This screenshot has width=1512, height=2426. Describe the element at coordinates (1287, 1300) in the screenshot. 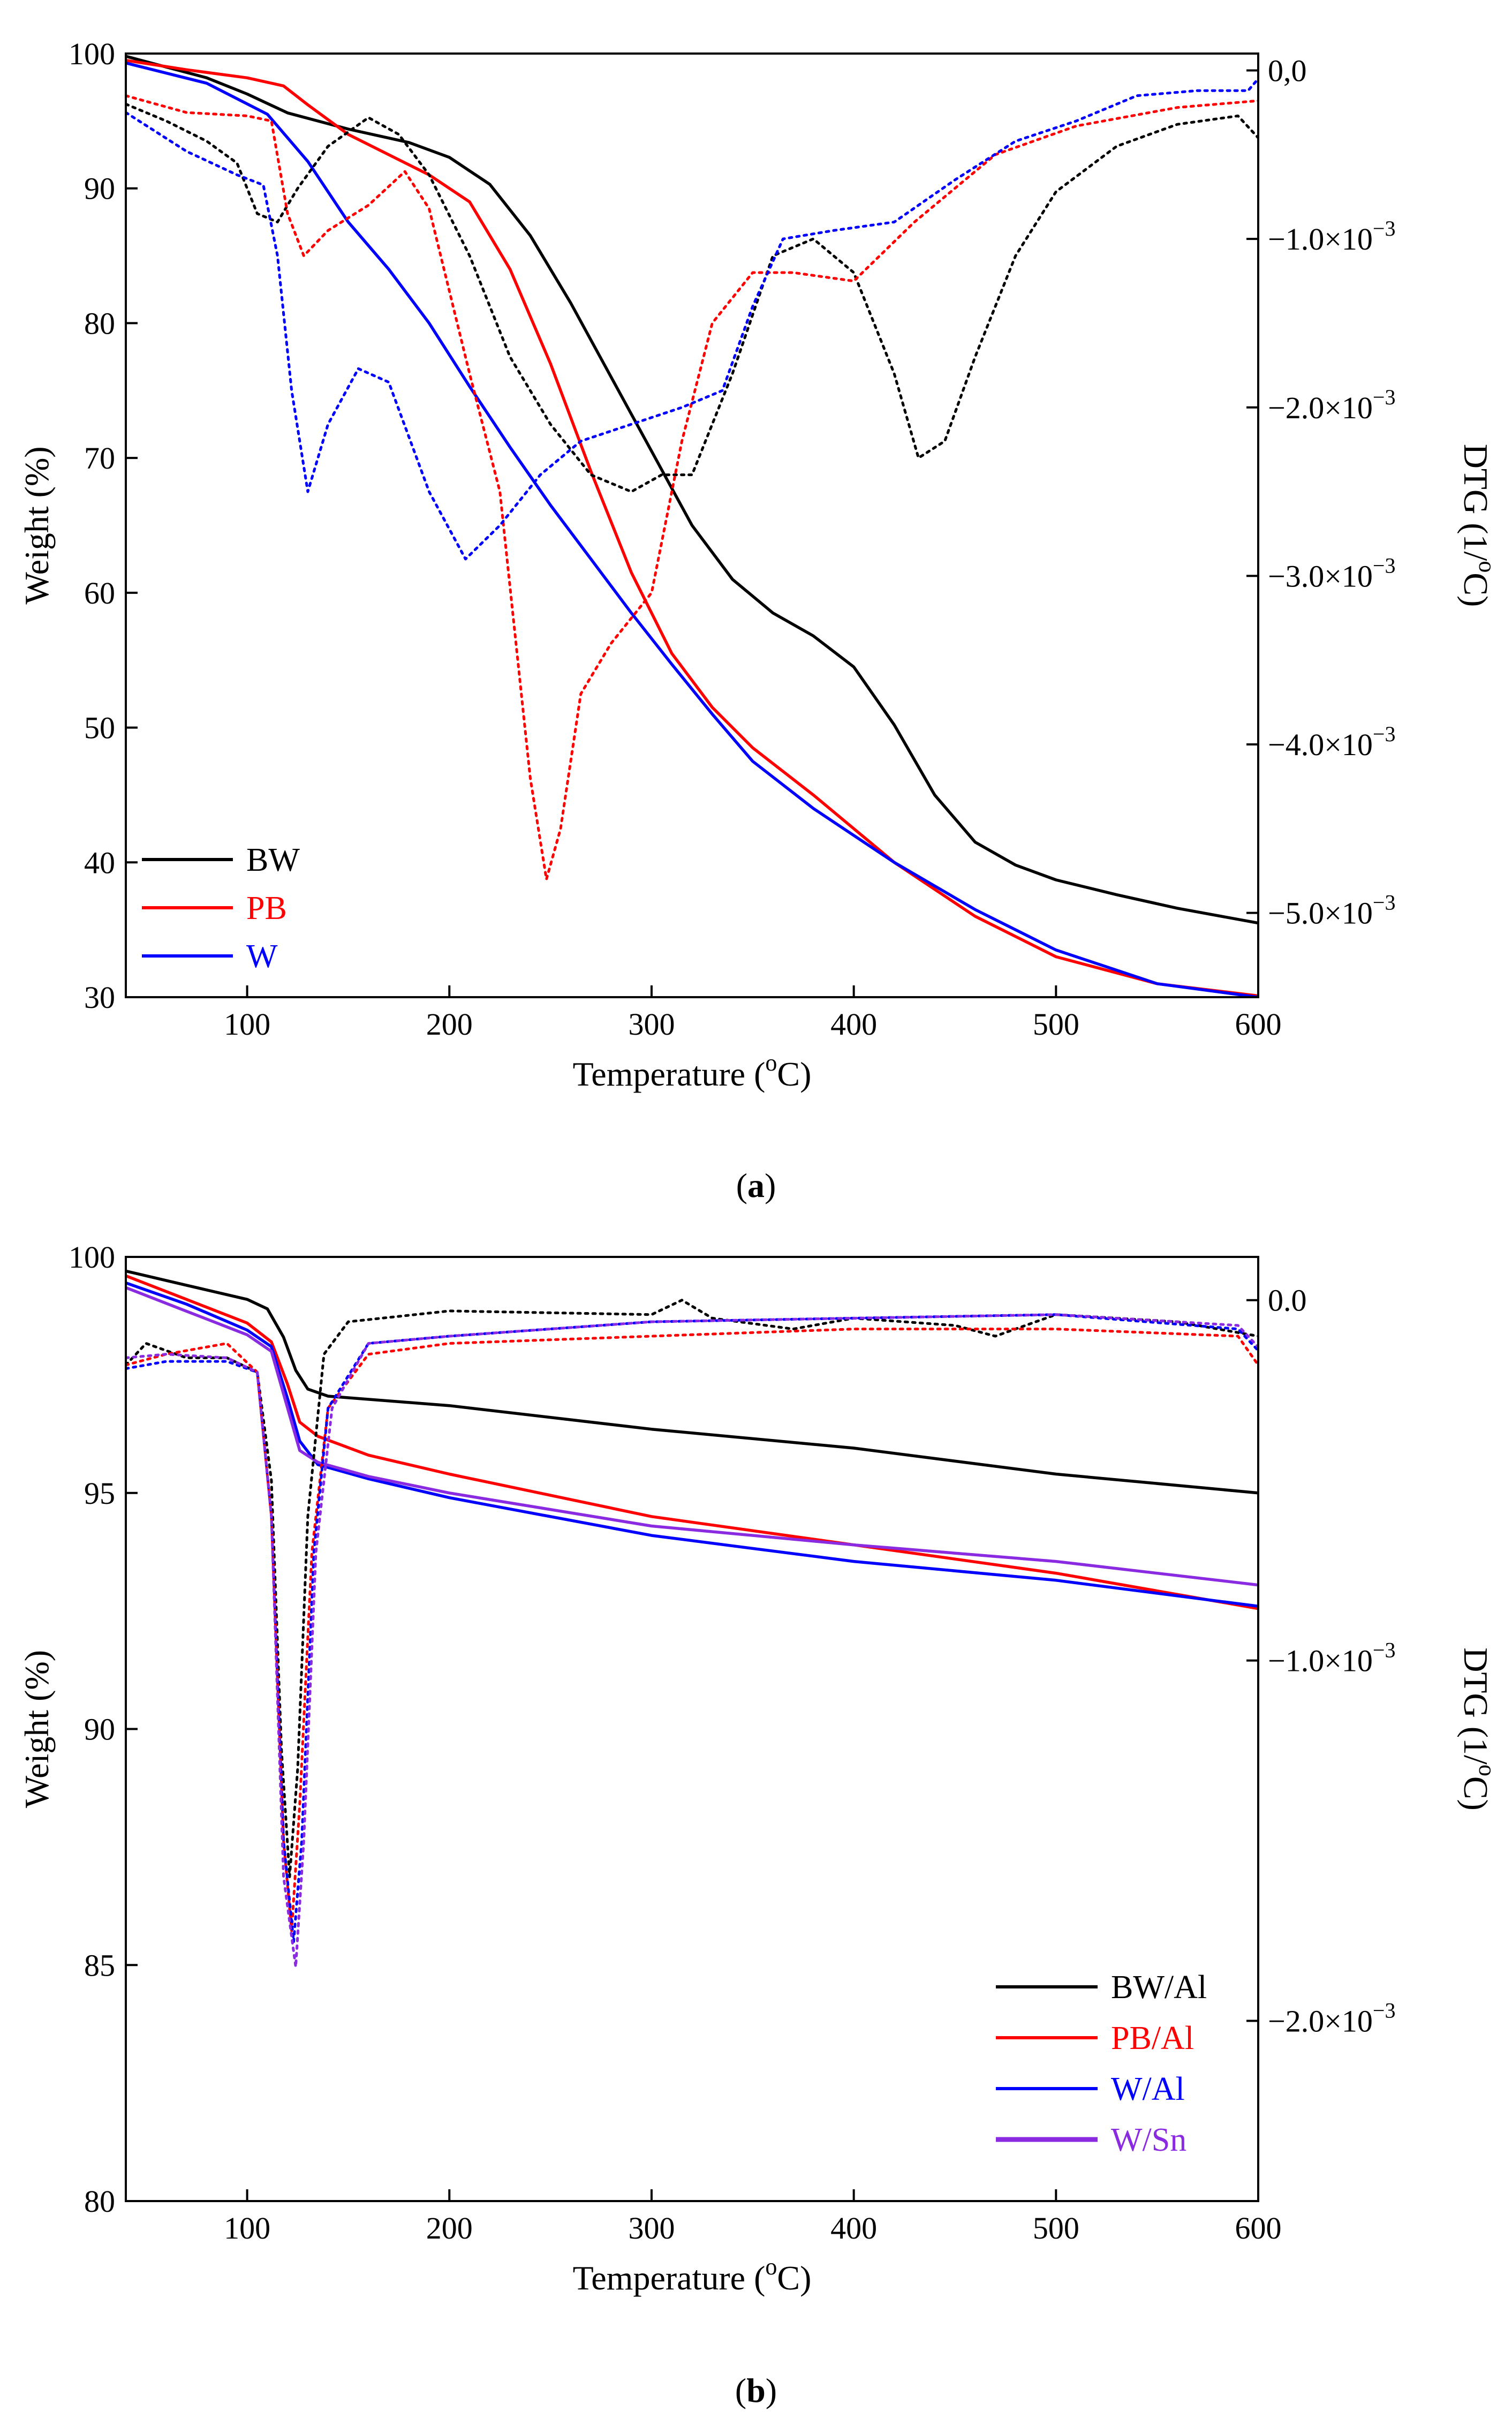

I see `y2-tick-label: 0.0` at that location.